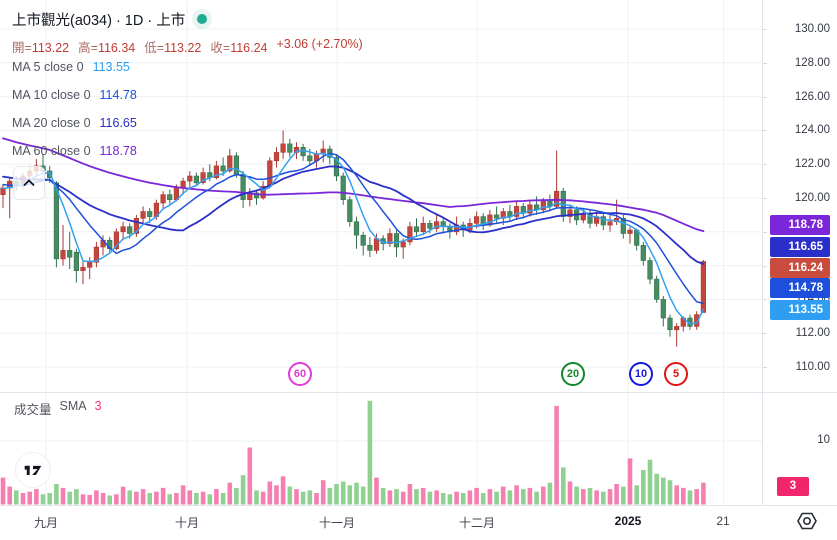  What do you see at coordinates (58, 408) in the screenshot?
I see `volume-legend: 成交量 SMA 3` at bounding box center [58, 408].